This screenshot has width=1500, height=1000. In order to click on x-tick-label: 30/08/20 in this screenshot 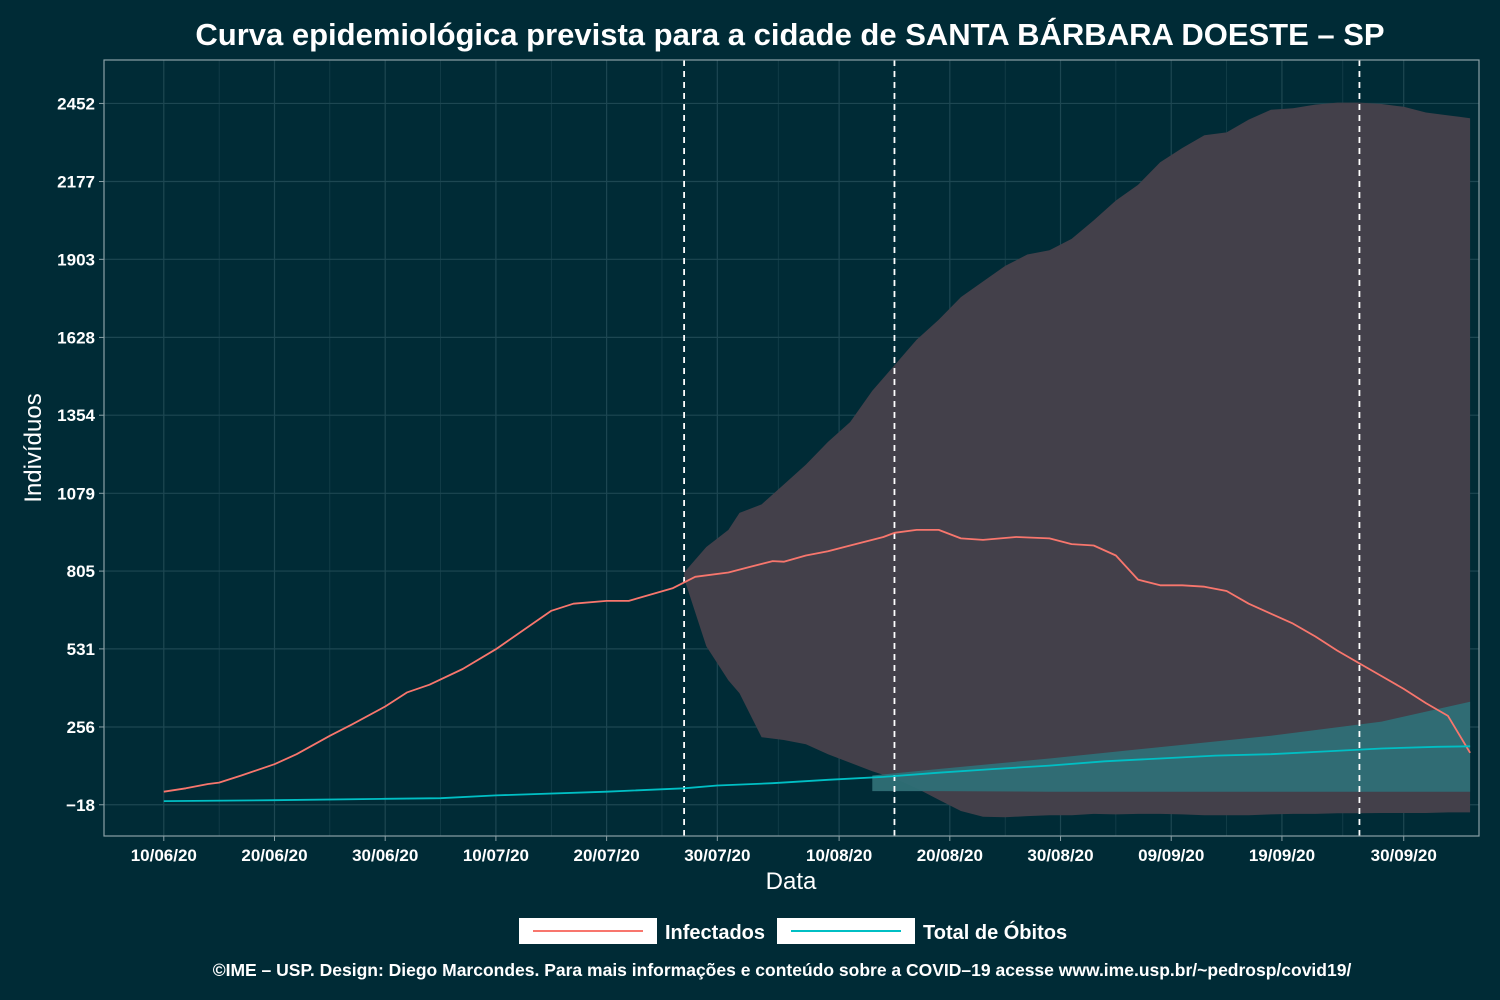, I will do `click(1060, 855)`.